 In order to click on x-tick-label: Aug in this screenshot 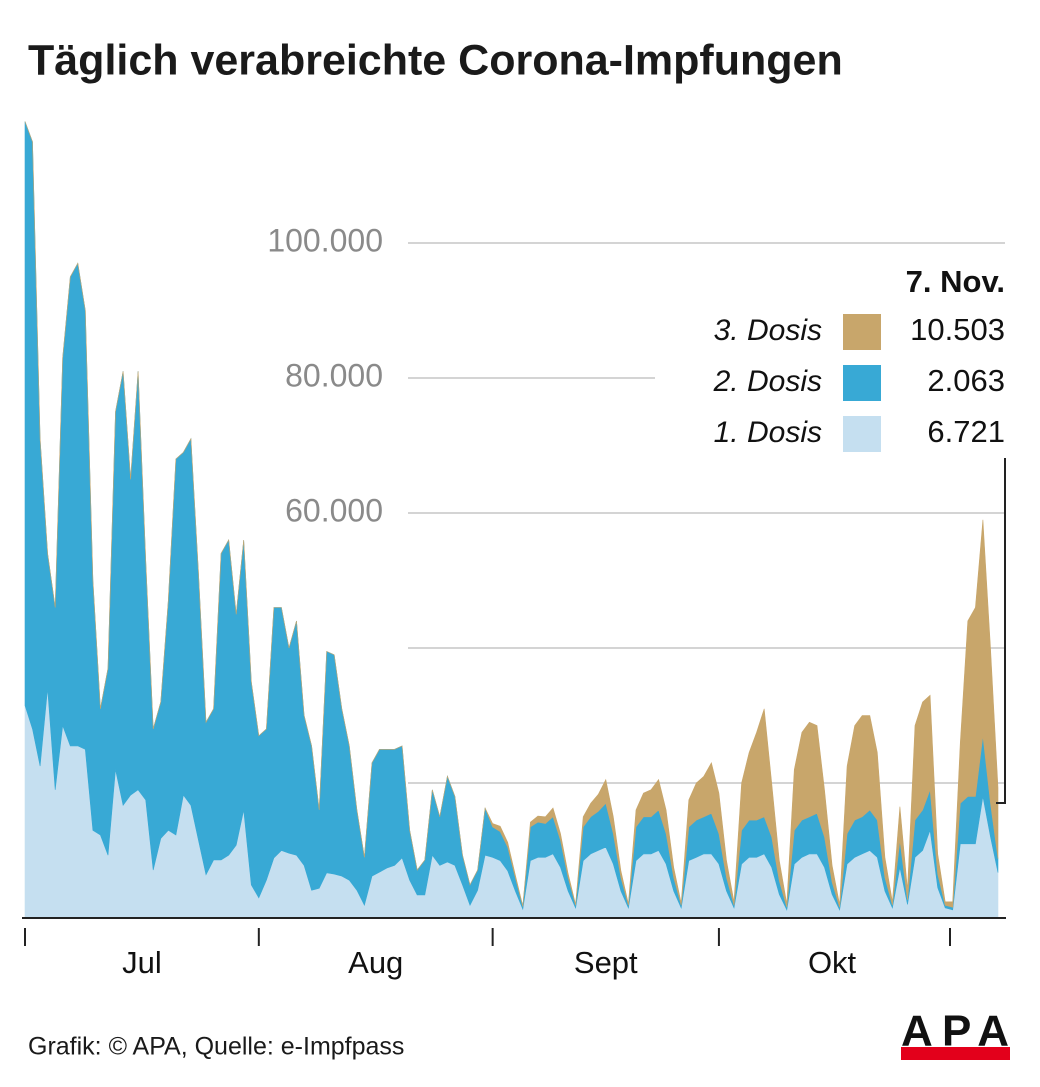, I will do `click(375, 962)`.